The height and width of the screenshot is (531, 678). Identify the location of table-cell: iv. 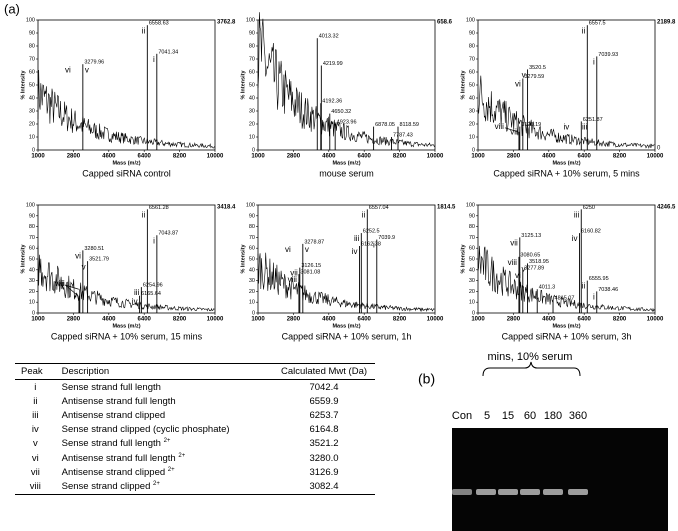
(35, 430).